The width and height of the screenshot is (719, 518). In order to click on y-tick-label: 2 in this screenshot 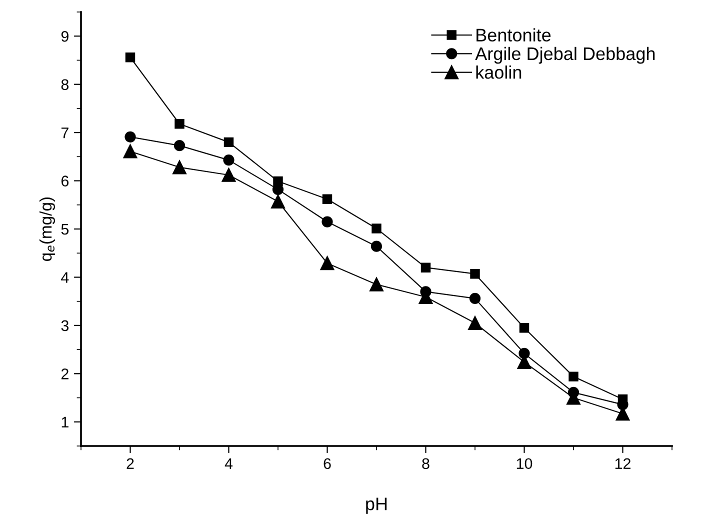, I will do `click(64, 374)`.